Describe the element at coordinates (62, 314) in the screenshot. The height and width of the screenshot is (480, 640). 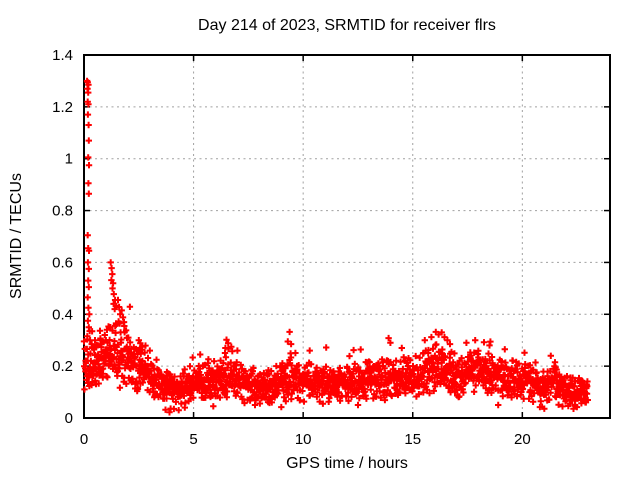
I see `y-tick-label: 0.4` at that location.